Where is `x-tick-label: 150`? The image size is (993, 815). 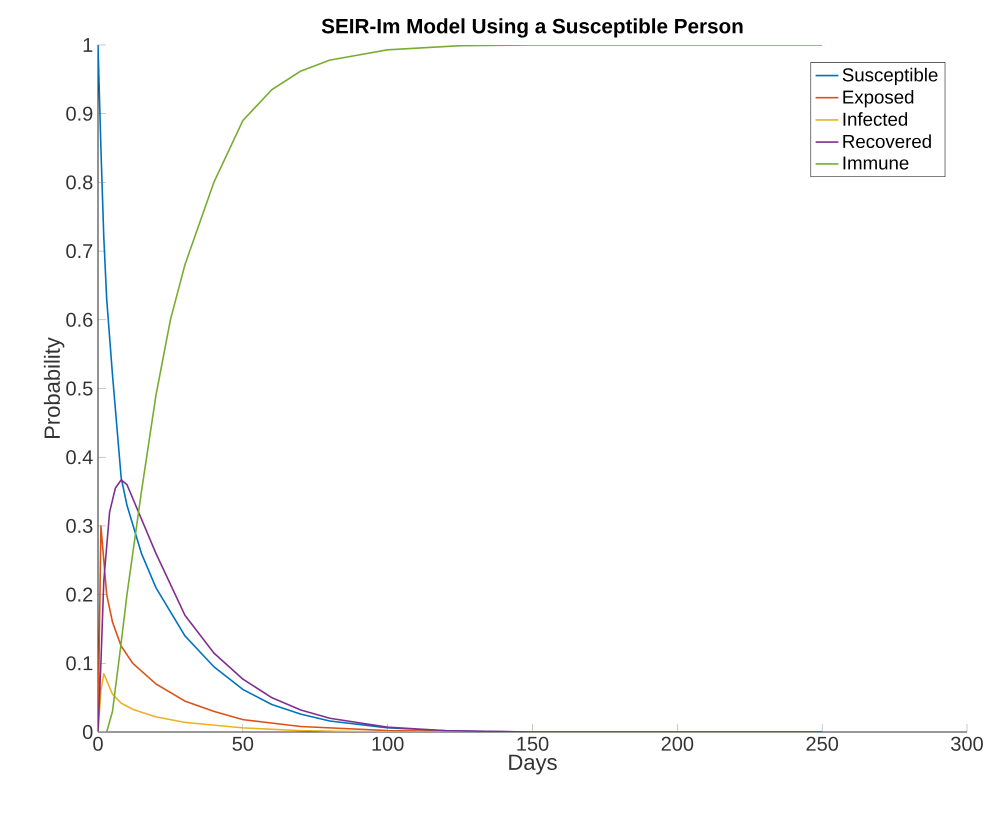
x-tick-label: 150 is located at coordinates (532, 743).